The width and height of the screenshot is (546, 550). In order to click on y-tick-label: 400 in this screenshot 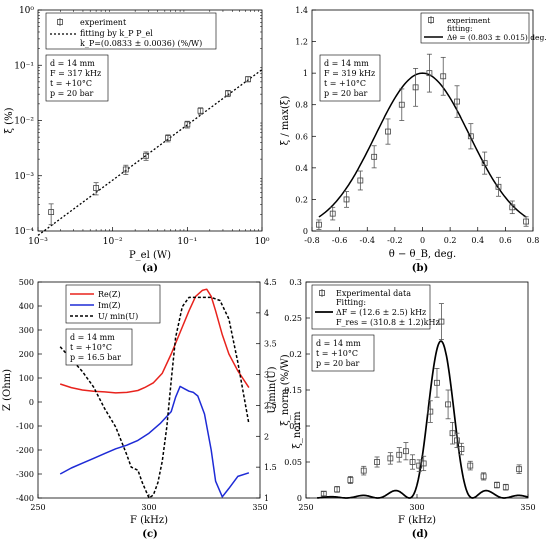, I will do `click(26, 306)`.